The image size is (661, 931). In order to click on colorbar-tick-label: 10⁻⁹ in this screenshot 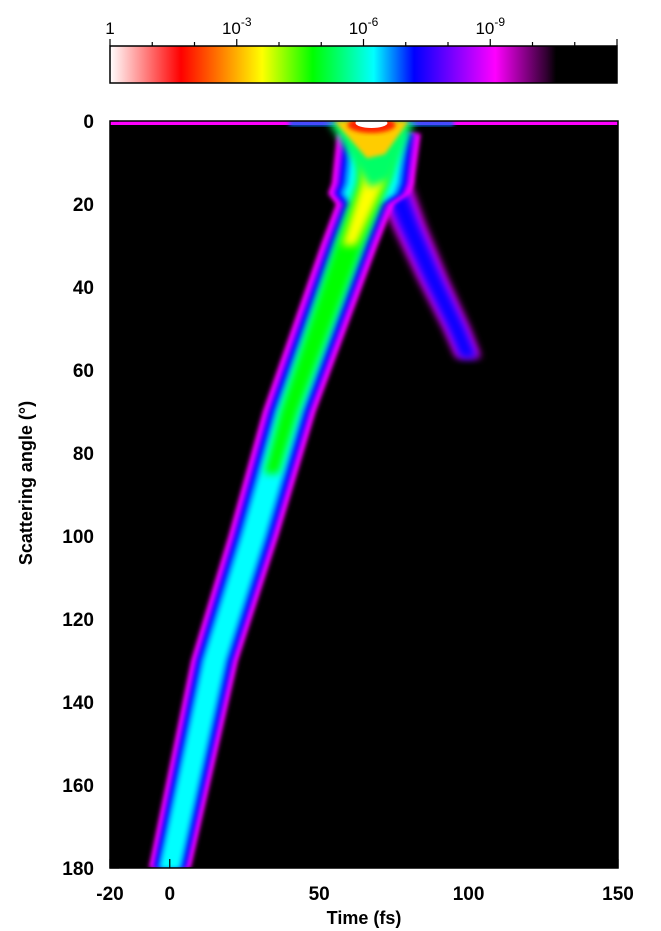, I will do `click(490, 26)`.